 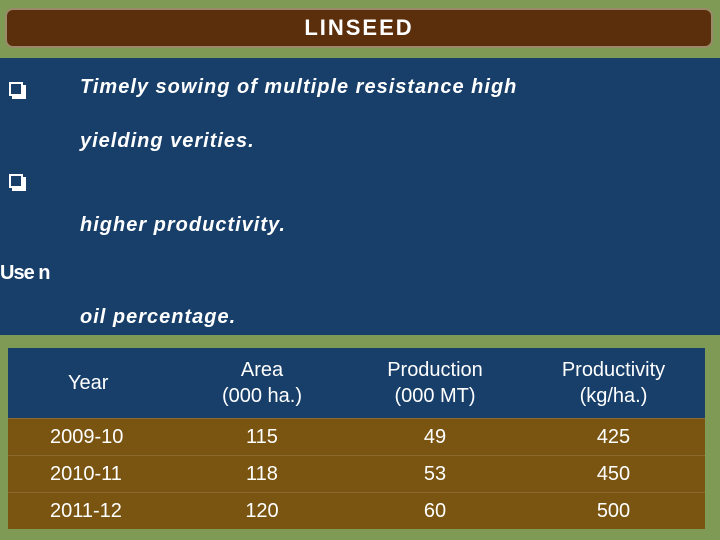 I want to click on header-productivity: Productivity (kg/ha.), so click(x=613, y=383).